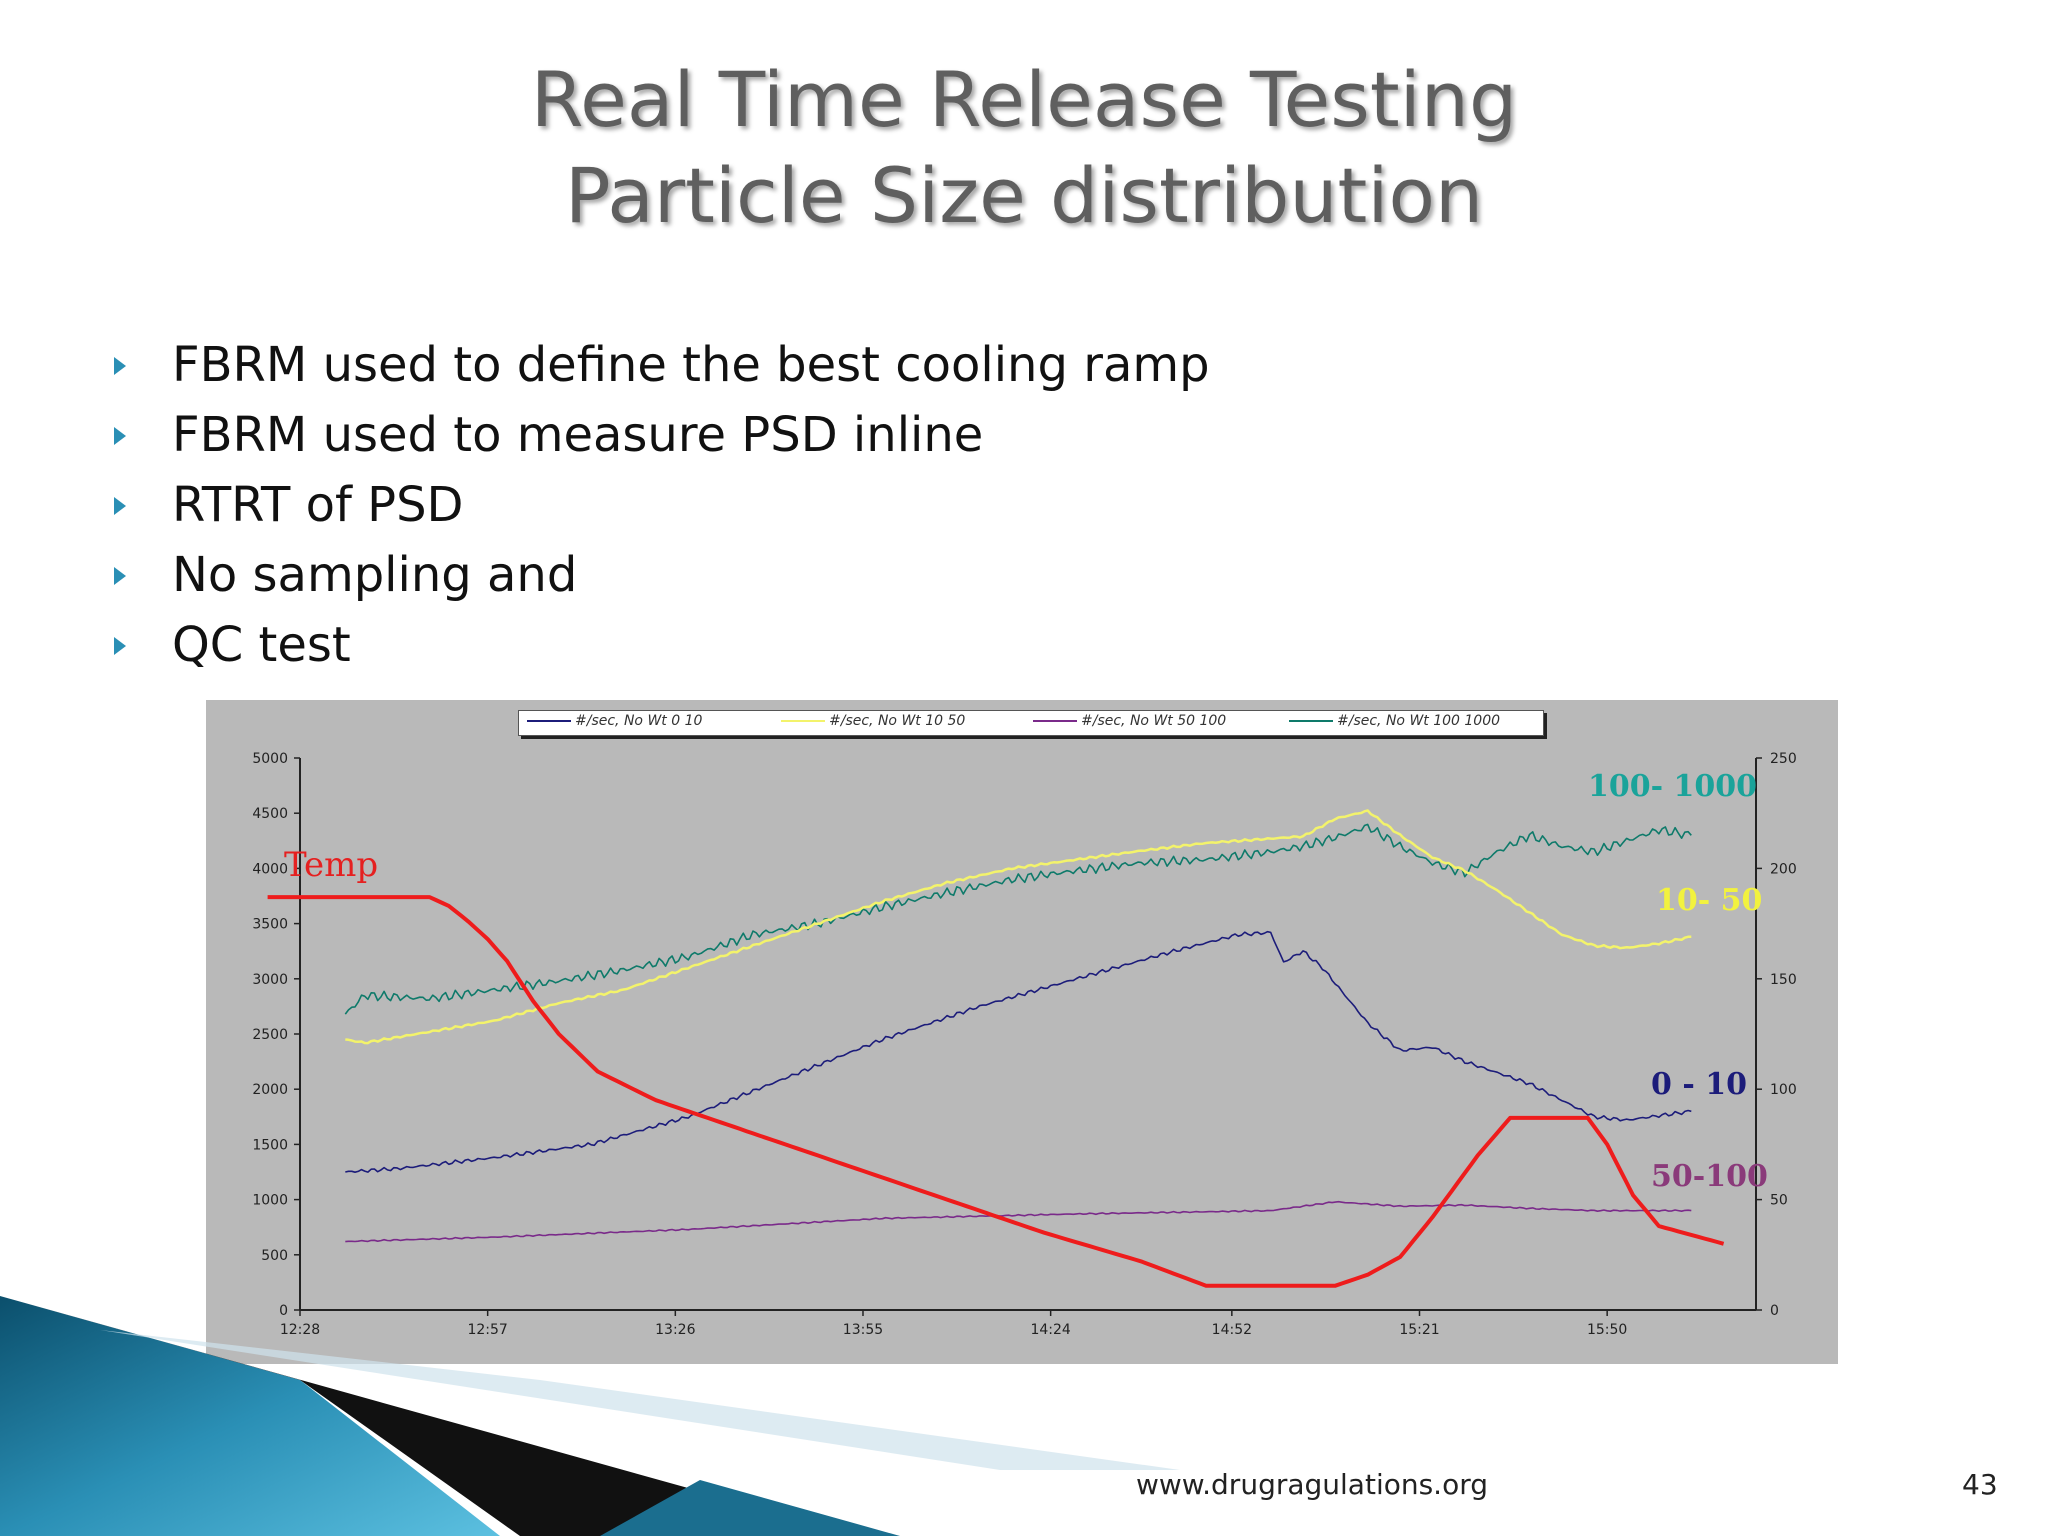 Image resolution: width=2048 pixels, height=1536 pixels. Describe the element at coordinates (1232, 1330) in the screenshot. I see `x-tick-label: 14:52` at that location.